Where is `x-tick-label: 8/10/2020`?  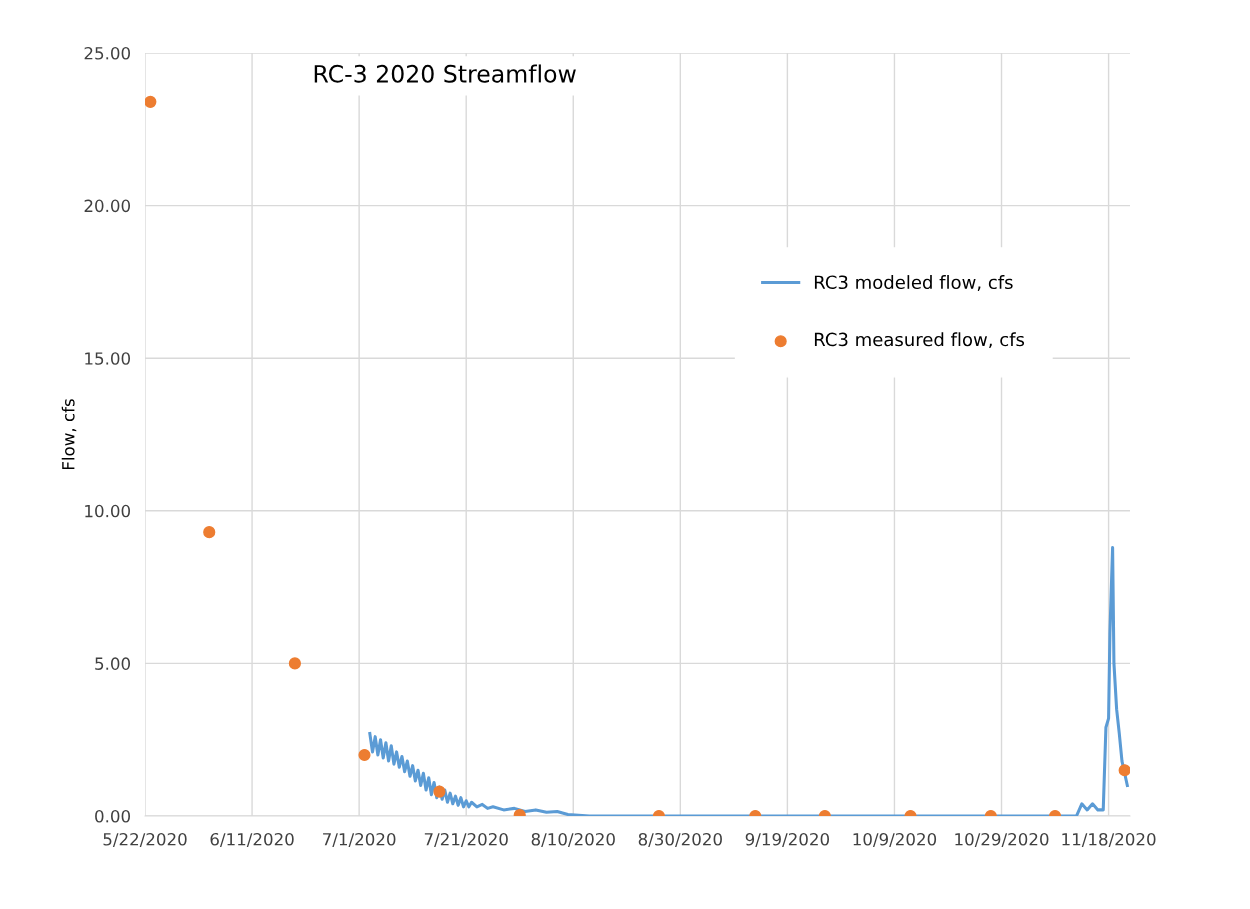
x-tick-label: 8/10/2020 is located at coordinates (573, 839).